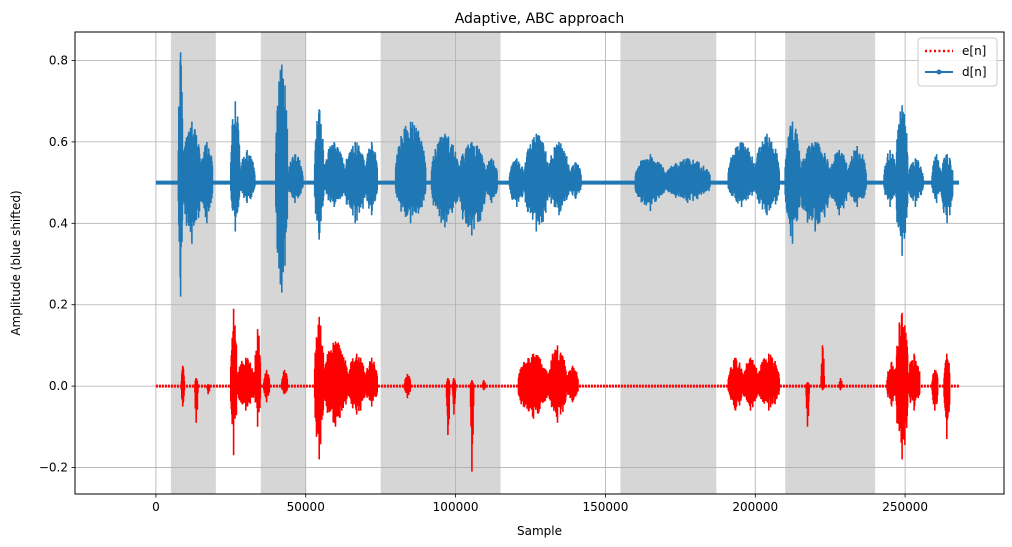  I want to click on legend-marker, so click(939, 72).